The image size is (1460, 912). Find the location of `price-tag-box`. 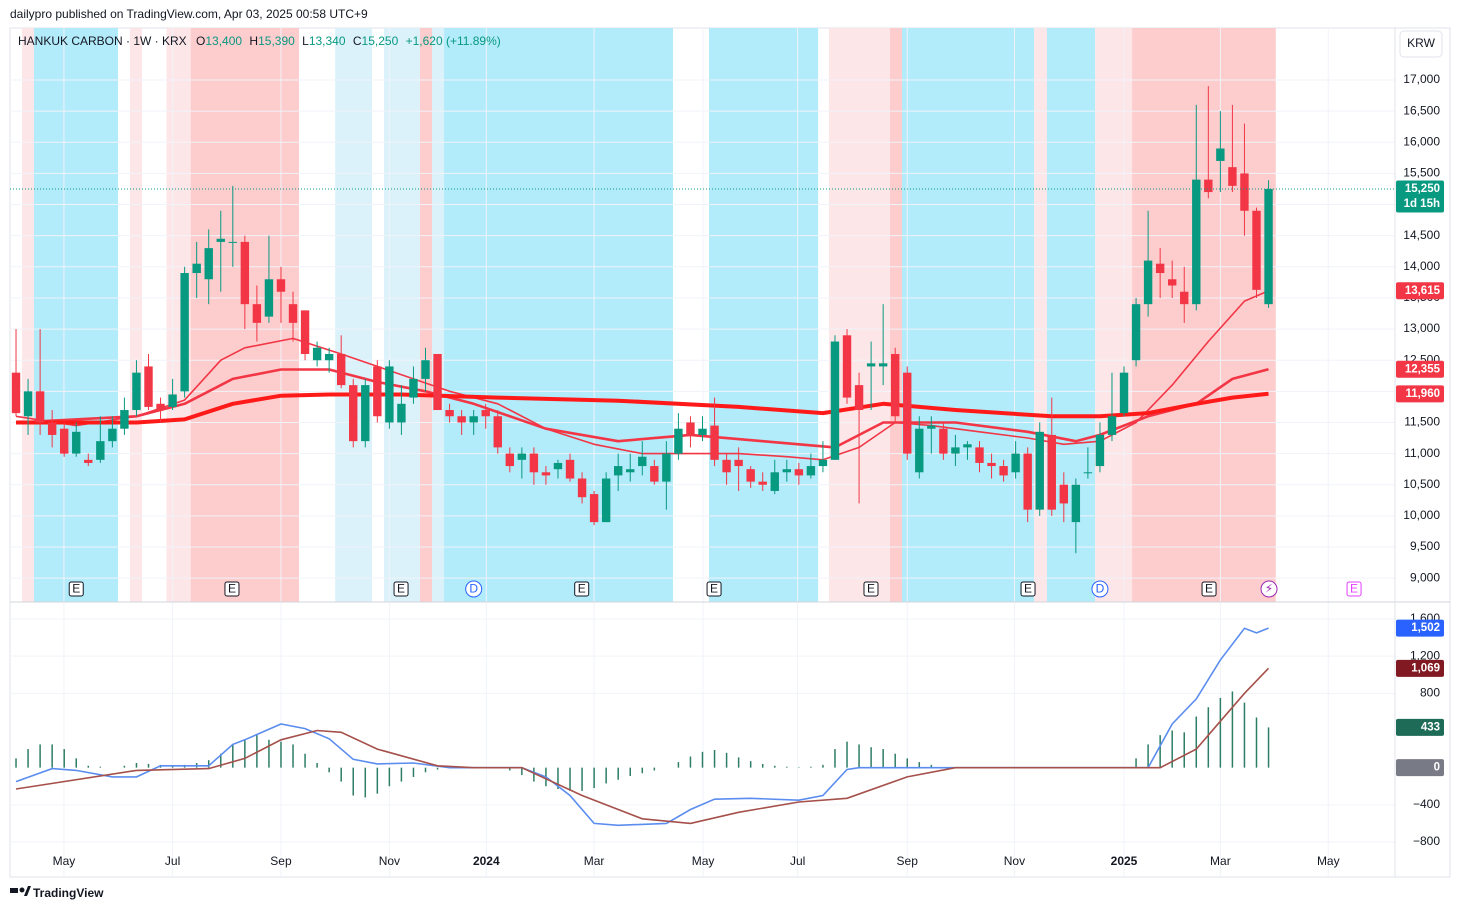

price-tag-box is located at coordinates (1420, 394).